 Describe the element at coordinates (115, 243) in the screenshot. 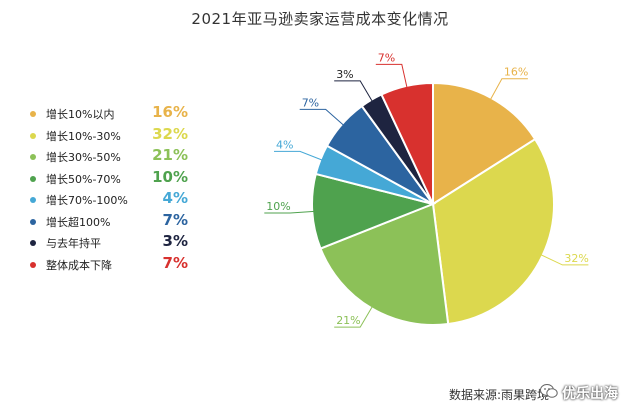

I see `legend-item: 与去年持平 3%` at that location.